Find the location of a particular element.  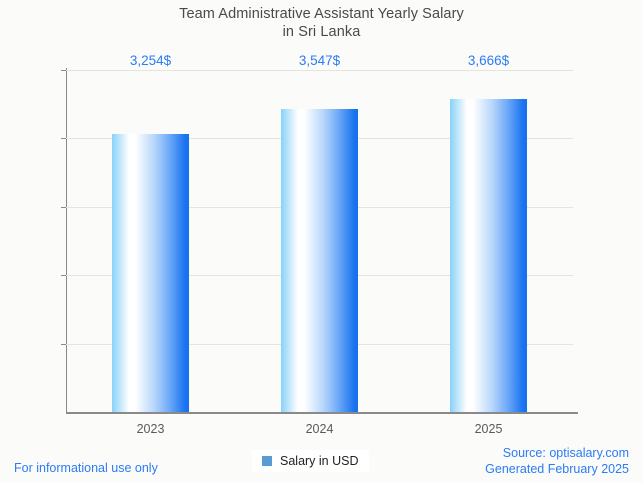

bar-value-label-2025: 3,666$ is located at coordinates (488, 60).